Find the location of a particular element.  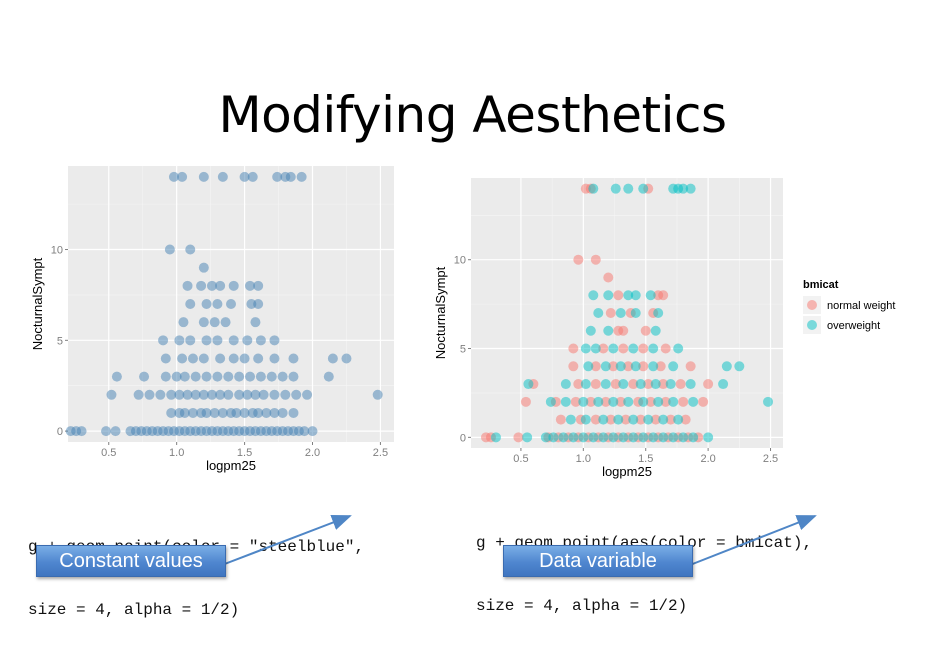

legend-title: bmicat is located at coordinates (821, 285).